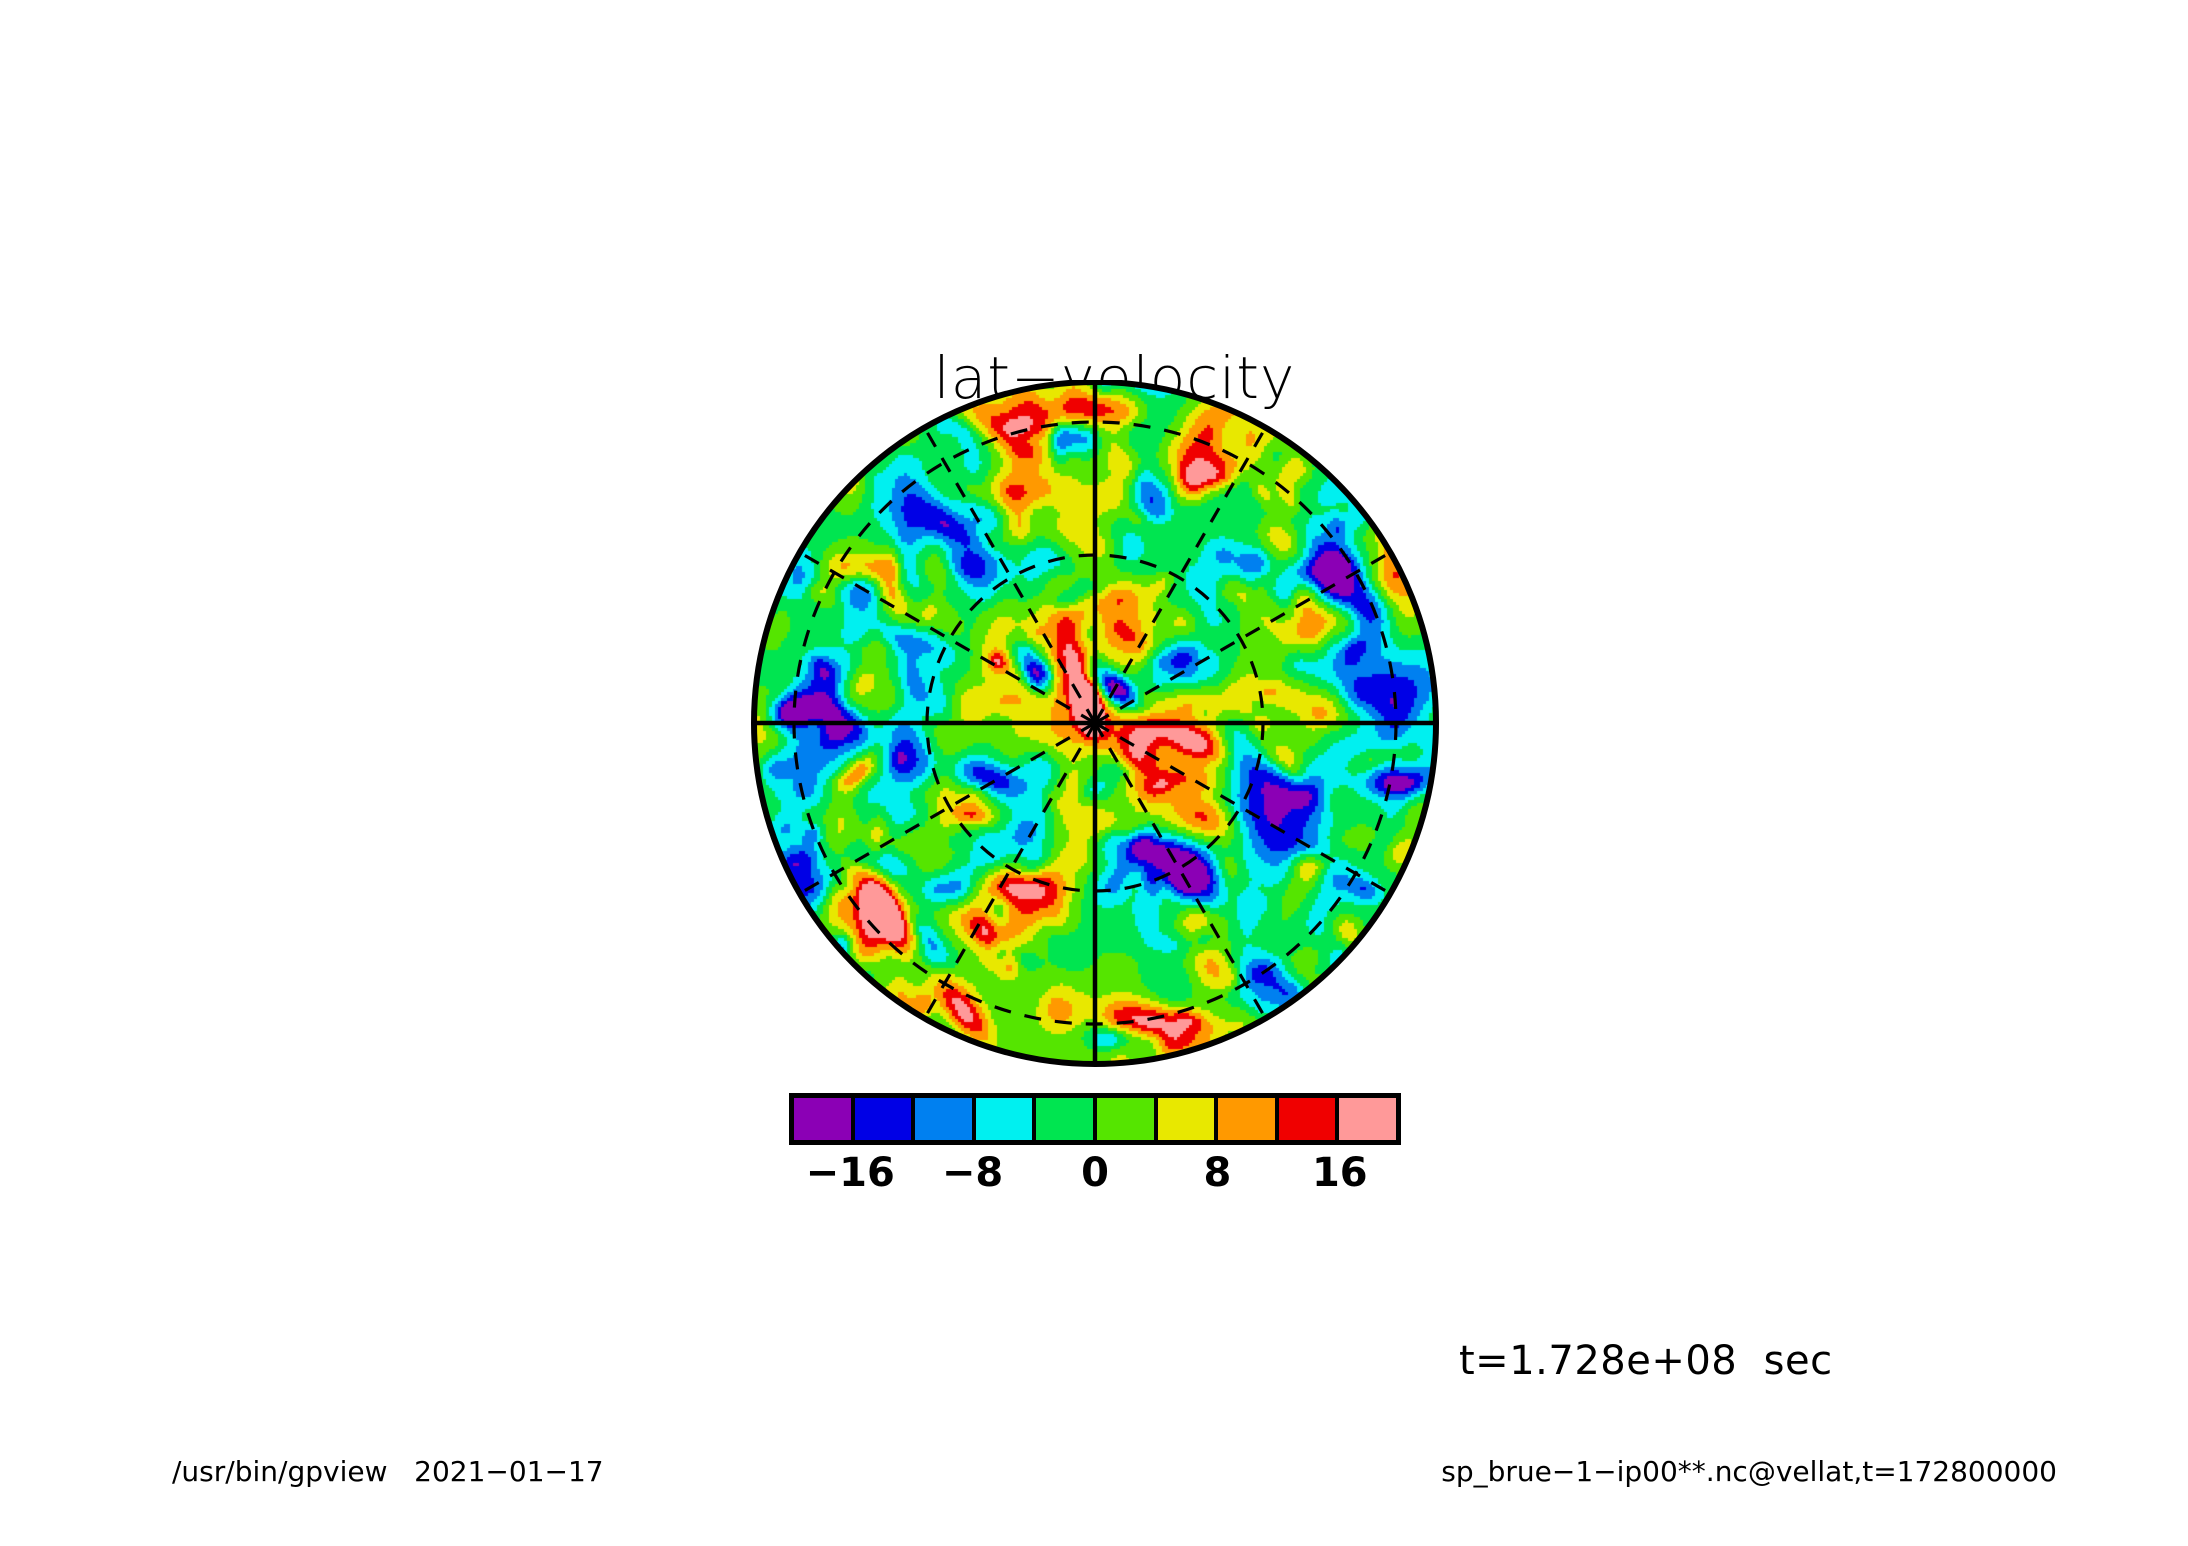 The width and height of the screenshot is (2188, 1546). Describe the element at coordinates (1749, 1471) in the screenshot. I see `footer-right-text: sp_brue−1−ip00**.nc@vellat,t=172800000` at that location.